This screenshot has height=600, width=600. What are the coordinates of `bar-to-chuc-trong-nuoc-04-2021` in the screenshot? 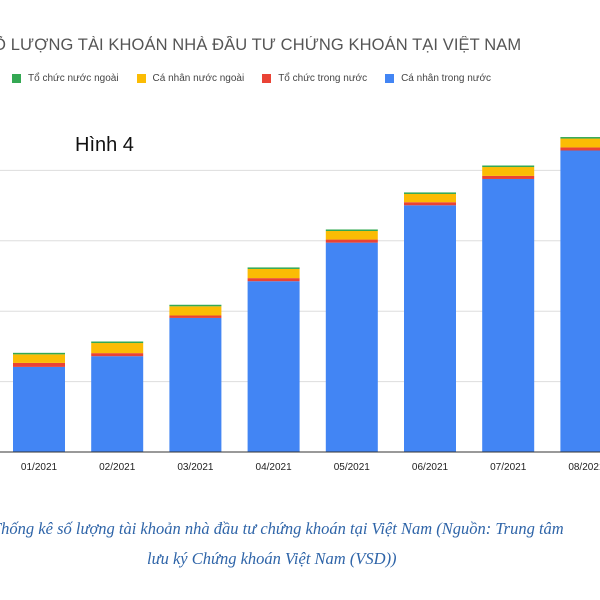 It's located at (273, 280).